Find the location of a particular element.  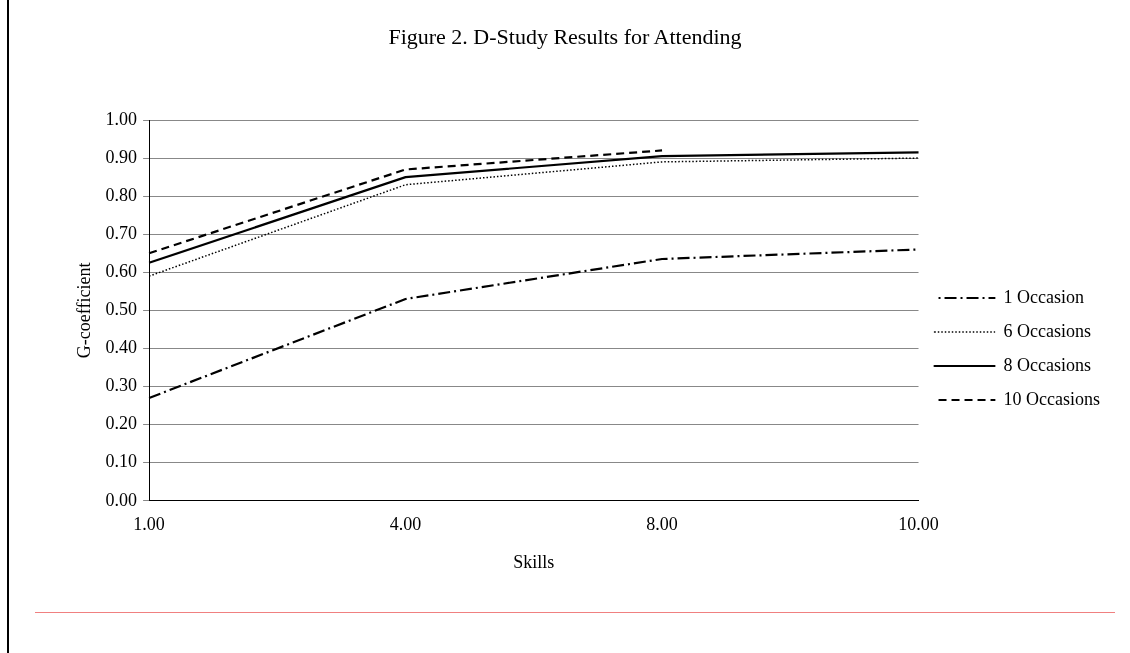

y-tick-label: 0.30 is located at coordinates (121, 385).